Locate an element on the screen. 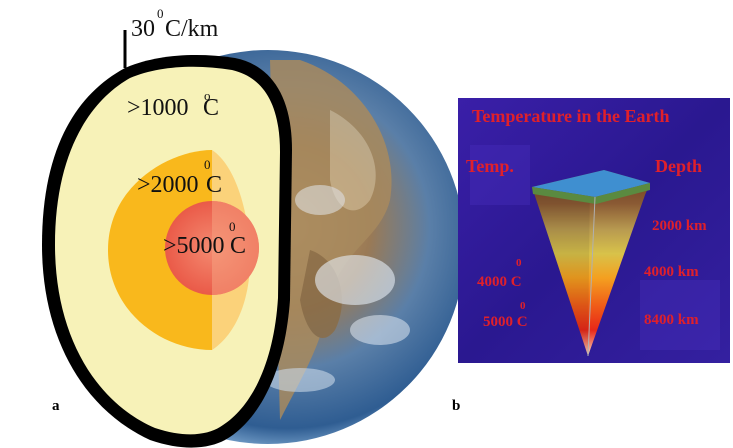  mantle-temp-sup: o is located at coordinates (207, 95).